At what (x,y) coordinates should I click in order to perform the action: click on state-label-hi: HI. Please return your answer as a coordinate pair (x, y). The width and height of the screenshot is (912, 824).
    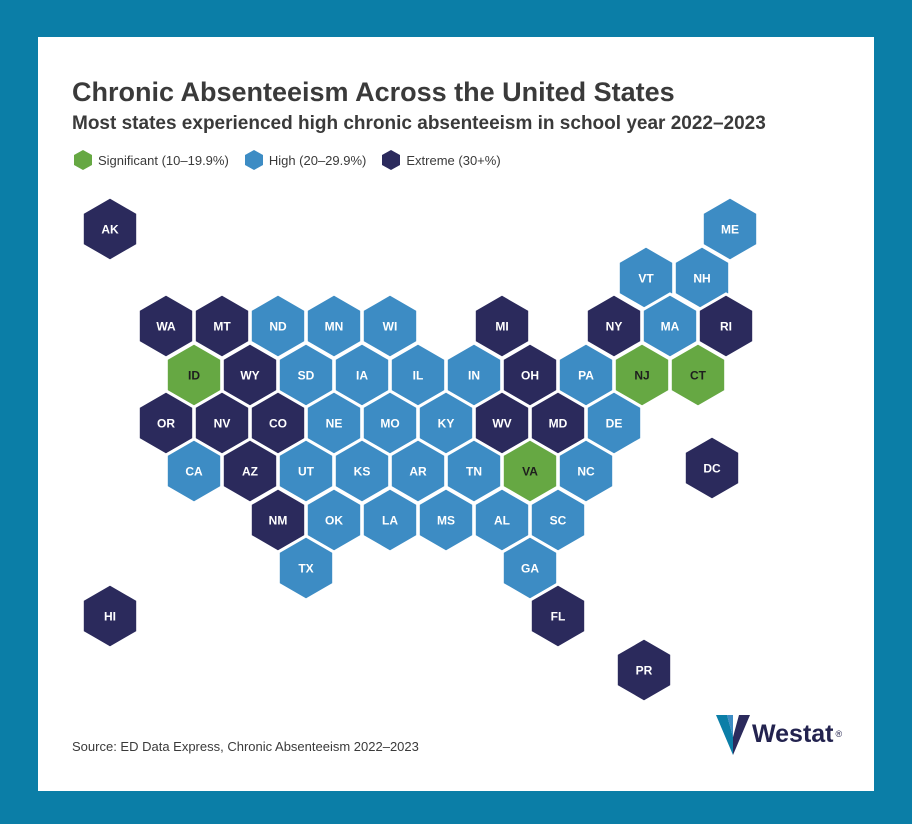
    Looking at the image, I should click on (110, 617).